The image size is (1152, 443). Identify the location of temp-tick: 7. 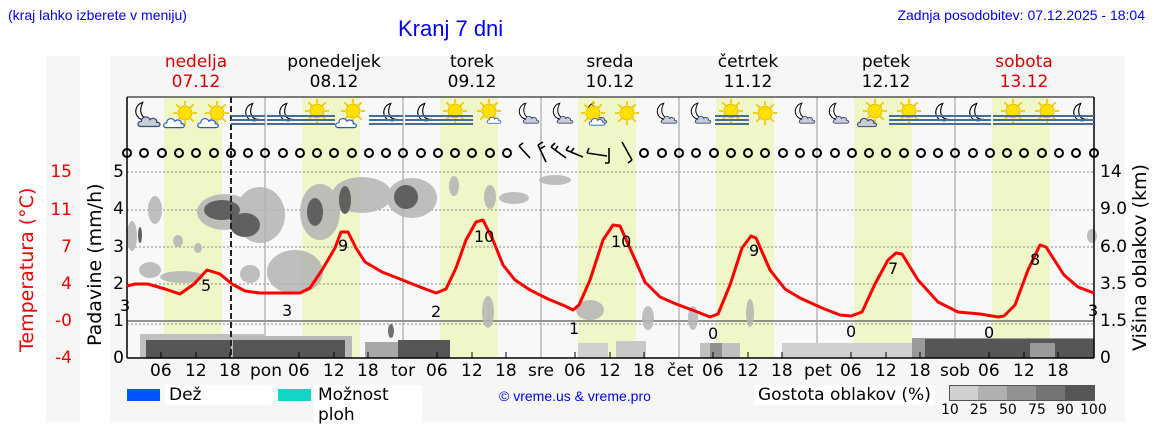
(66, 247).